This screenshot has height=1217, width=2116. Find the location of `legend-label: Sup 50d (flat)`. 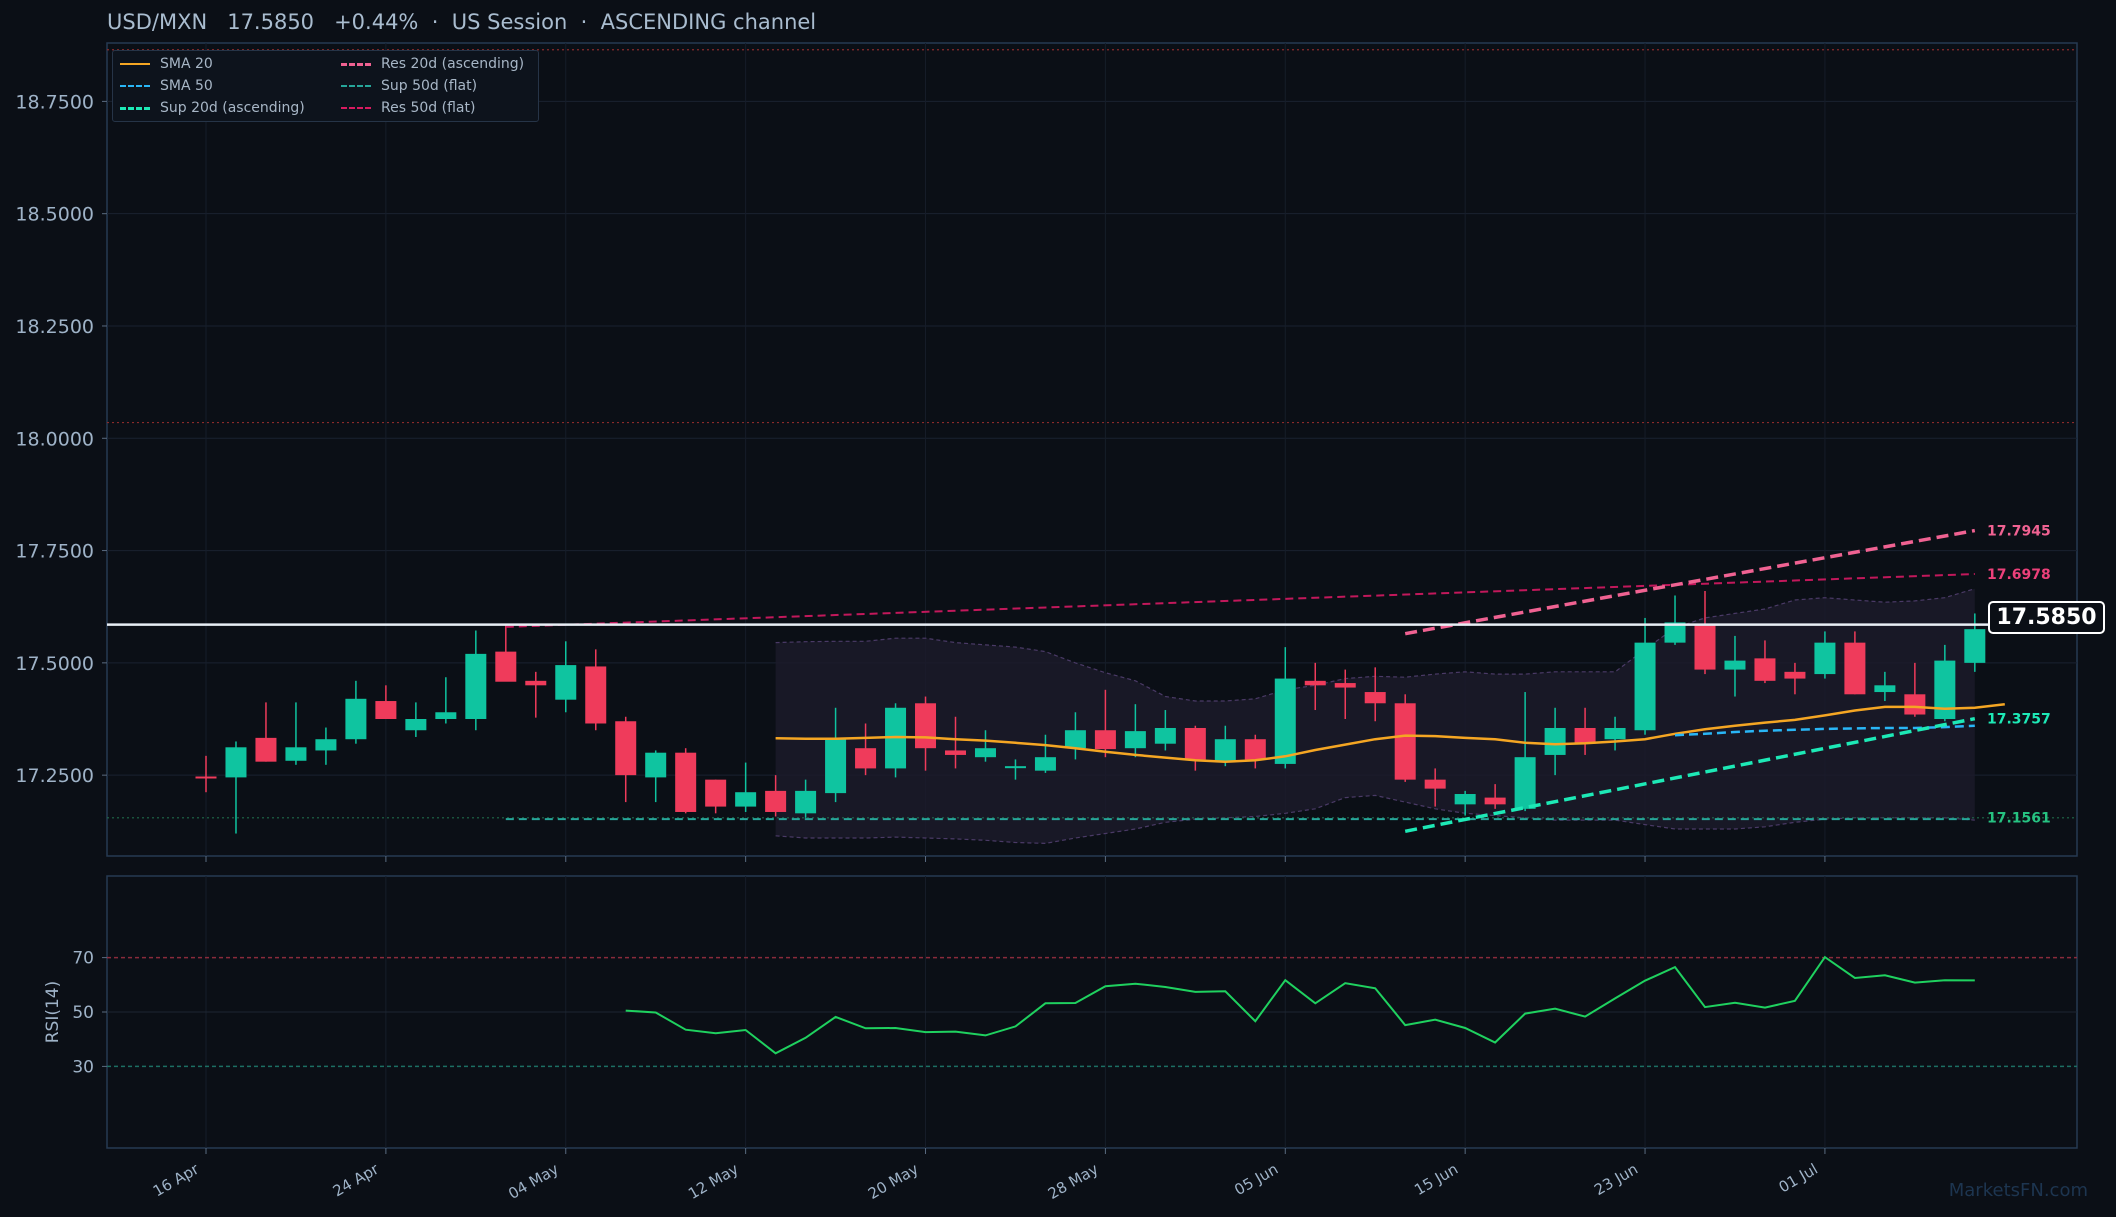

legend-label: Sup 50d (flat) is located at coordinates (429, 86).